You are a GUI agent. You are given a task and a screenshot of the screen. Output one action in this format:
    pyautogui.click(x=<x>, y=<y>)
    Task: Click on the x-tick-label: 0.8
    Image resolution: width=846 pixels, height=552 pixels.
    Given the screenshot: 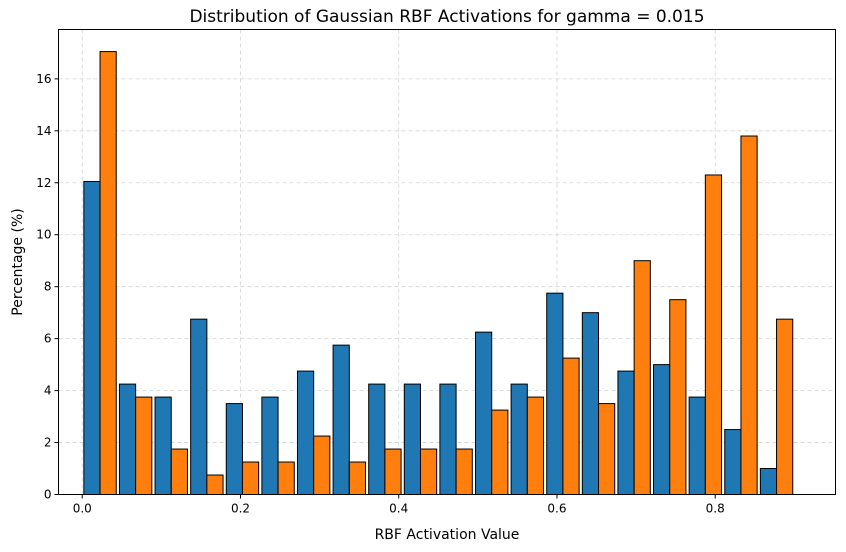 What is the action you would take?
    pyautogui.click(x=715, y=509)
    